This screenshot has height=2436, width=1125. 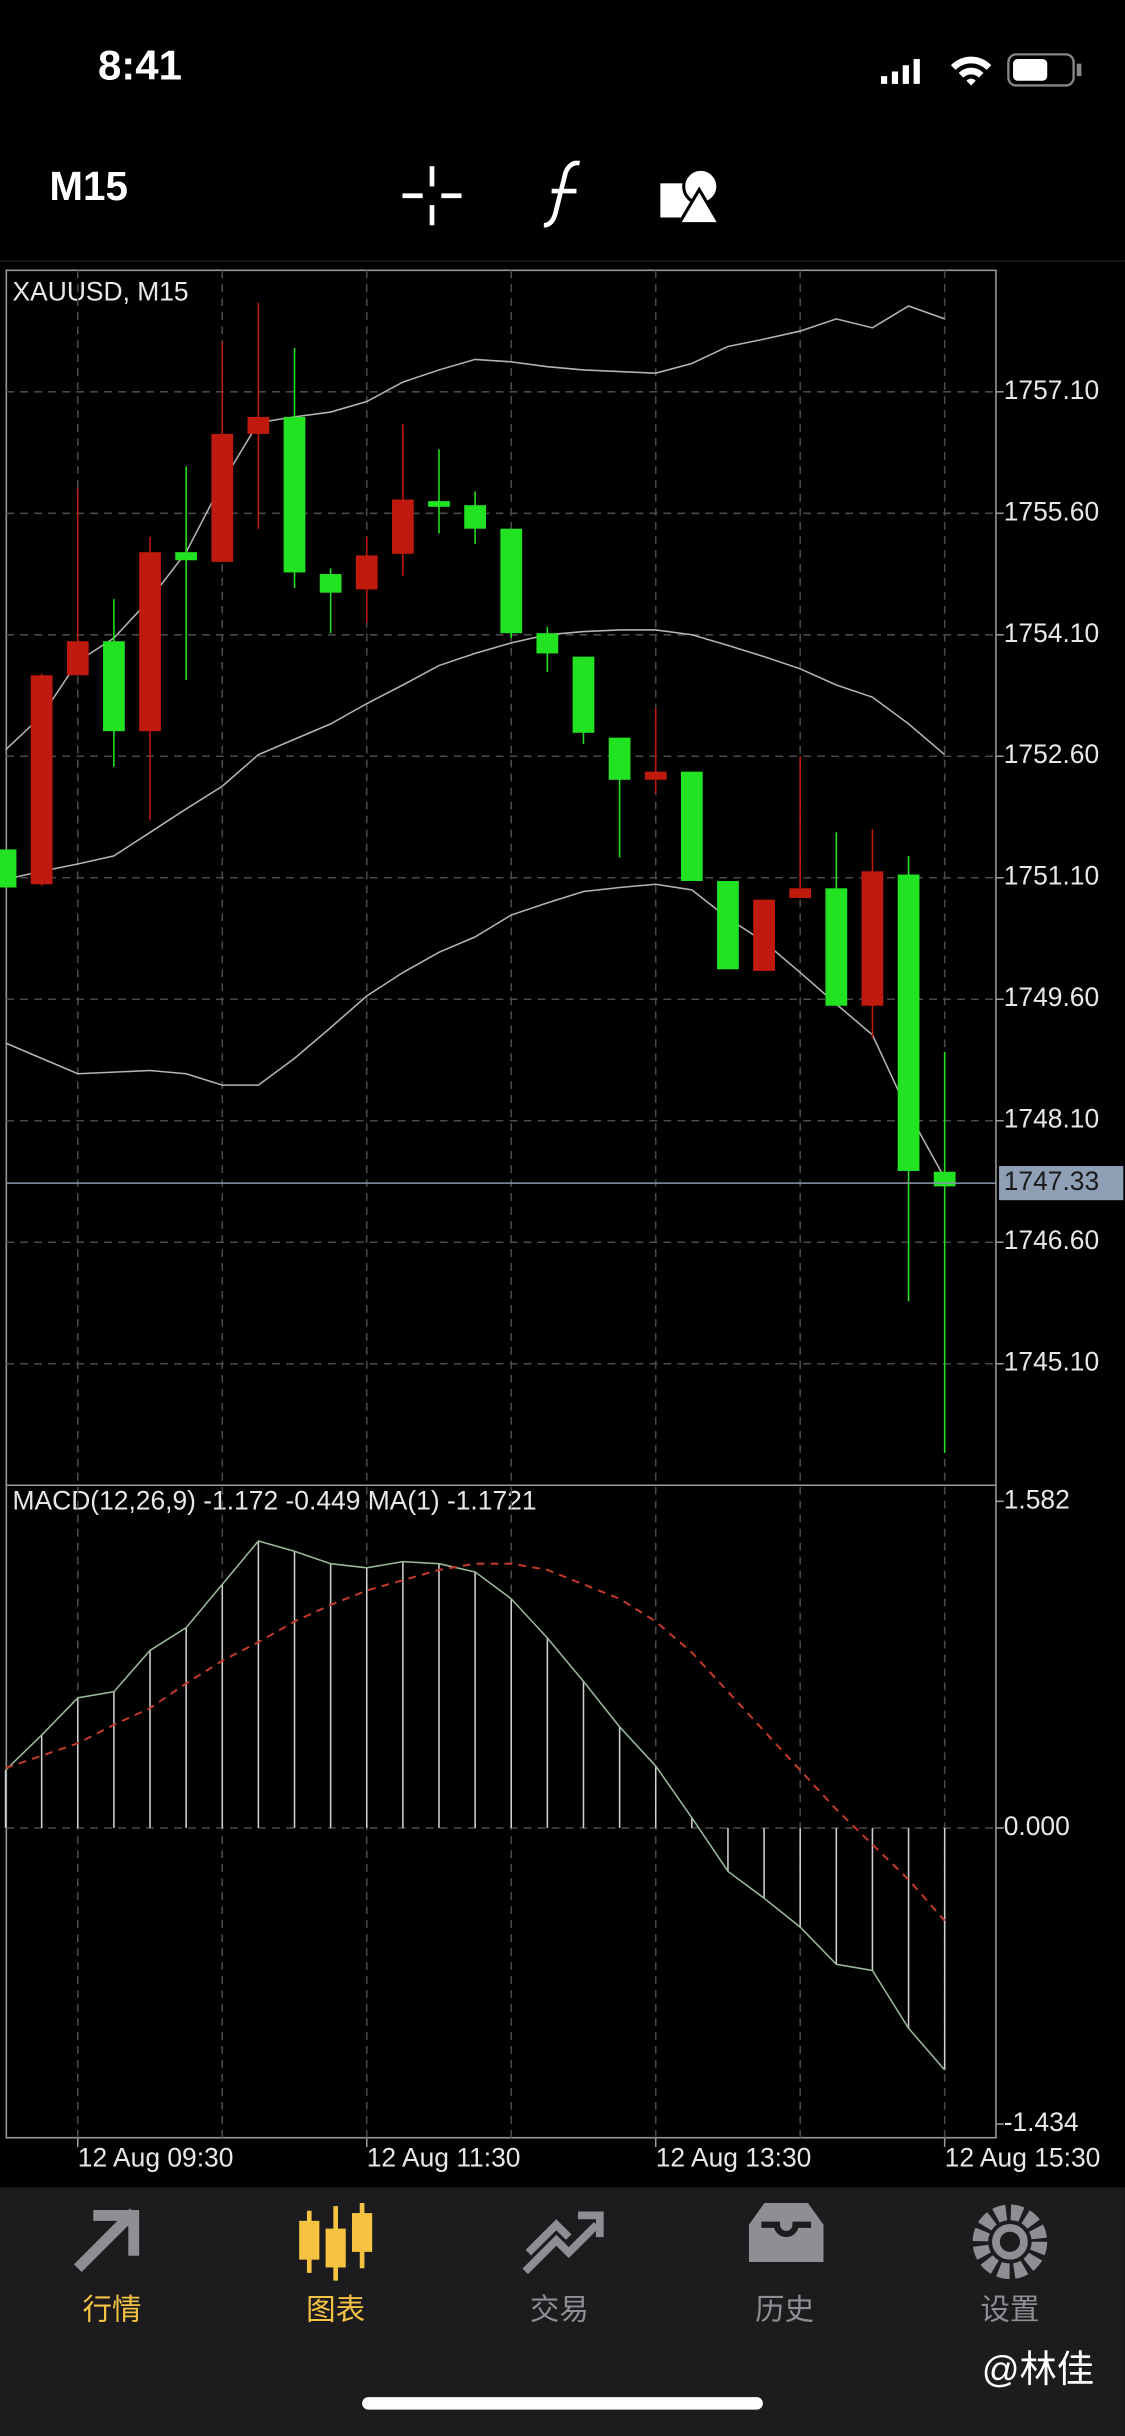 What do you see at coordinates (1038, 2369) in the screenshot?
I see `watermark: @林佳` at bounding box center [1038, 2369].